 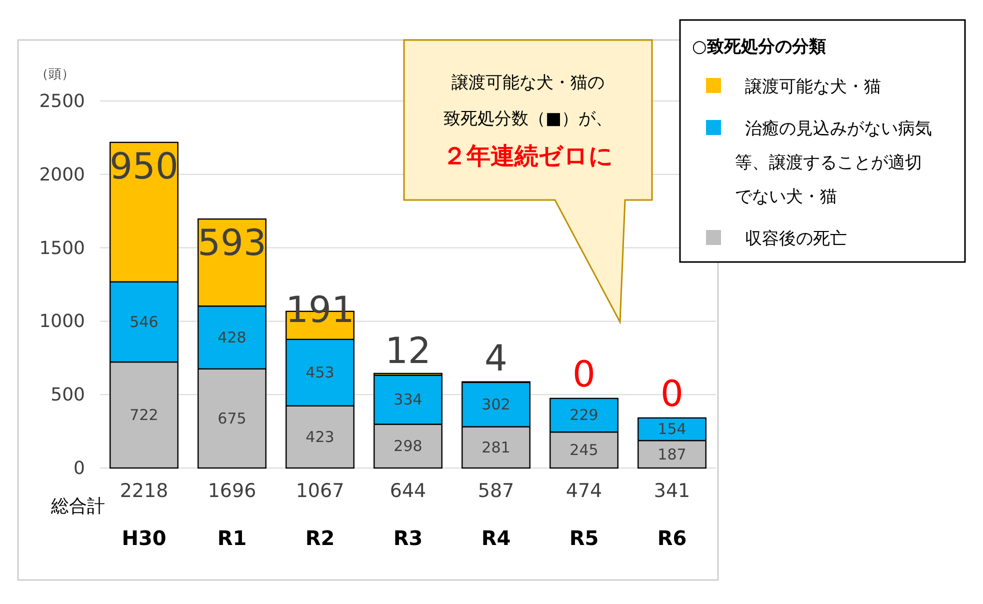 What do you see at coordinates (528, 156) in the screenshot?
I see `annotation: ２年連続ゼロに` at bounding box center [528, 156].